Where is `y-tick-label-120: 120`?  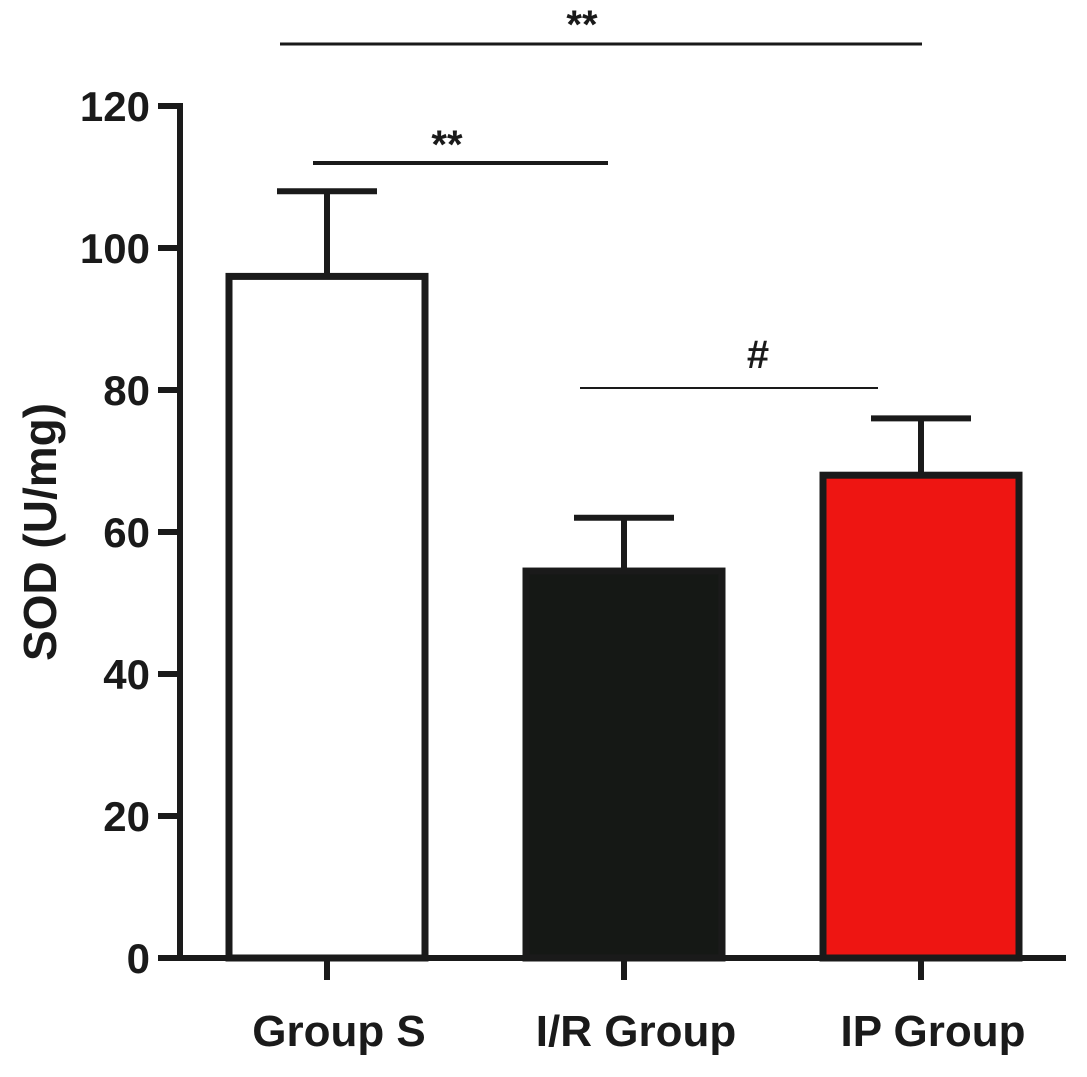 y-tick-label-120: 120 is located at coordinates (115, 106).